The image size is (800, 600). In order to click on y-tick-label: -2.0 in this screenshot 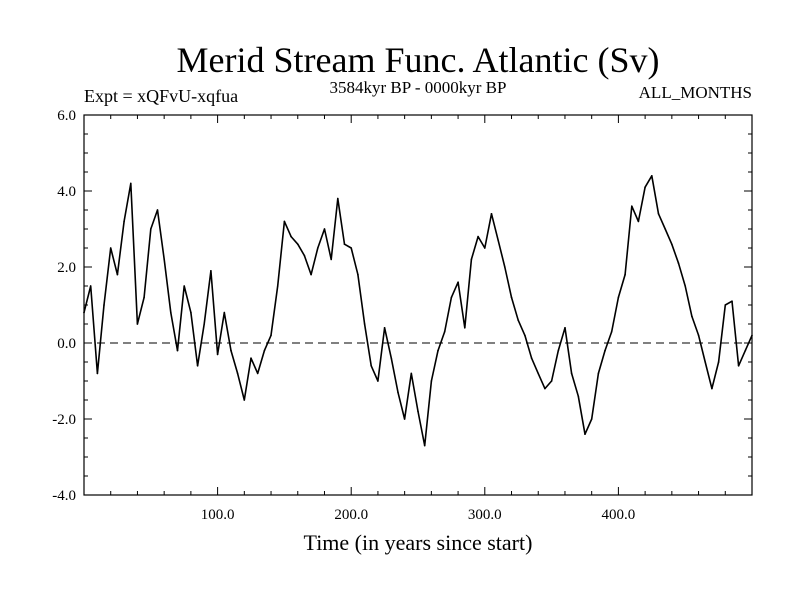, I will do `click(64, 420)`.